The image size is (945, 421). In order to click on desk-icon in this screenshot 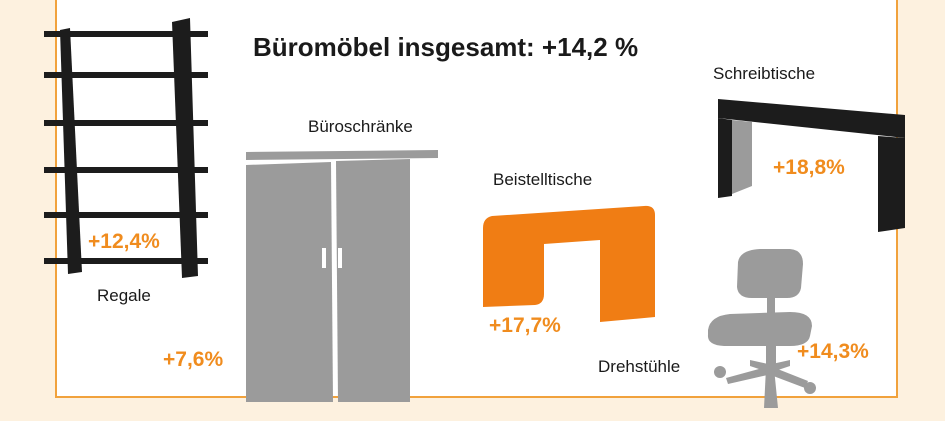, I will do `click(811, 165)`.